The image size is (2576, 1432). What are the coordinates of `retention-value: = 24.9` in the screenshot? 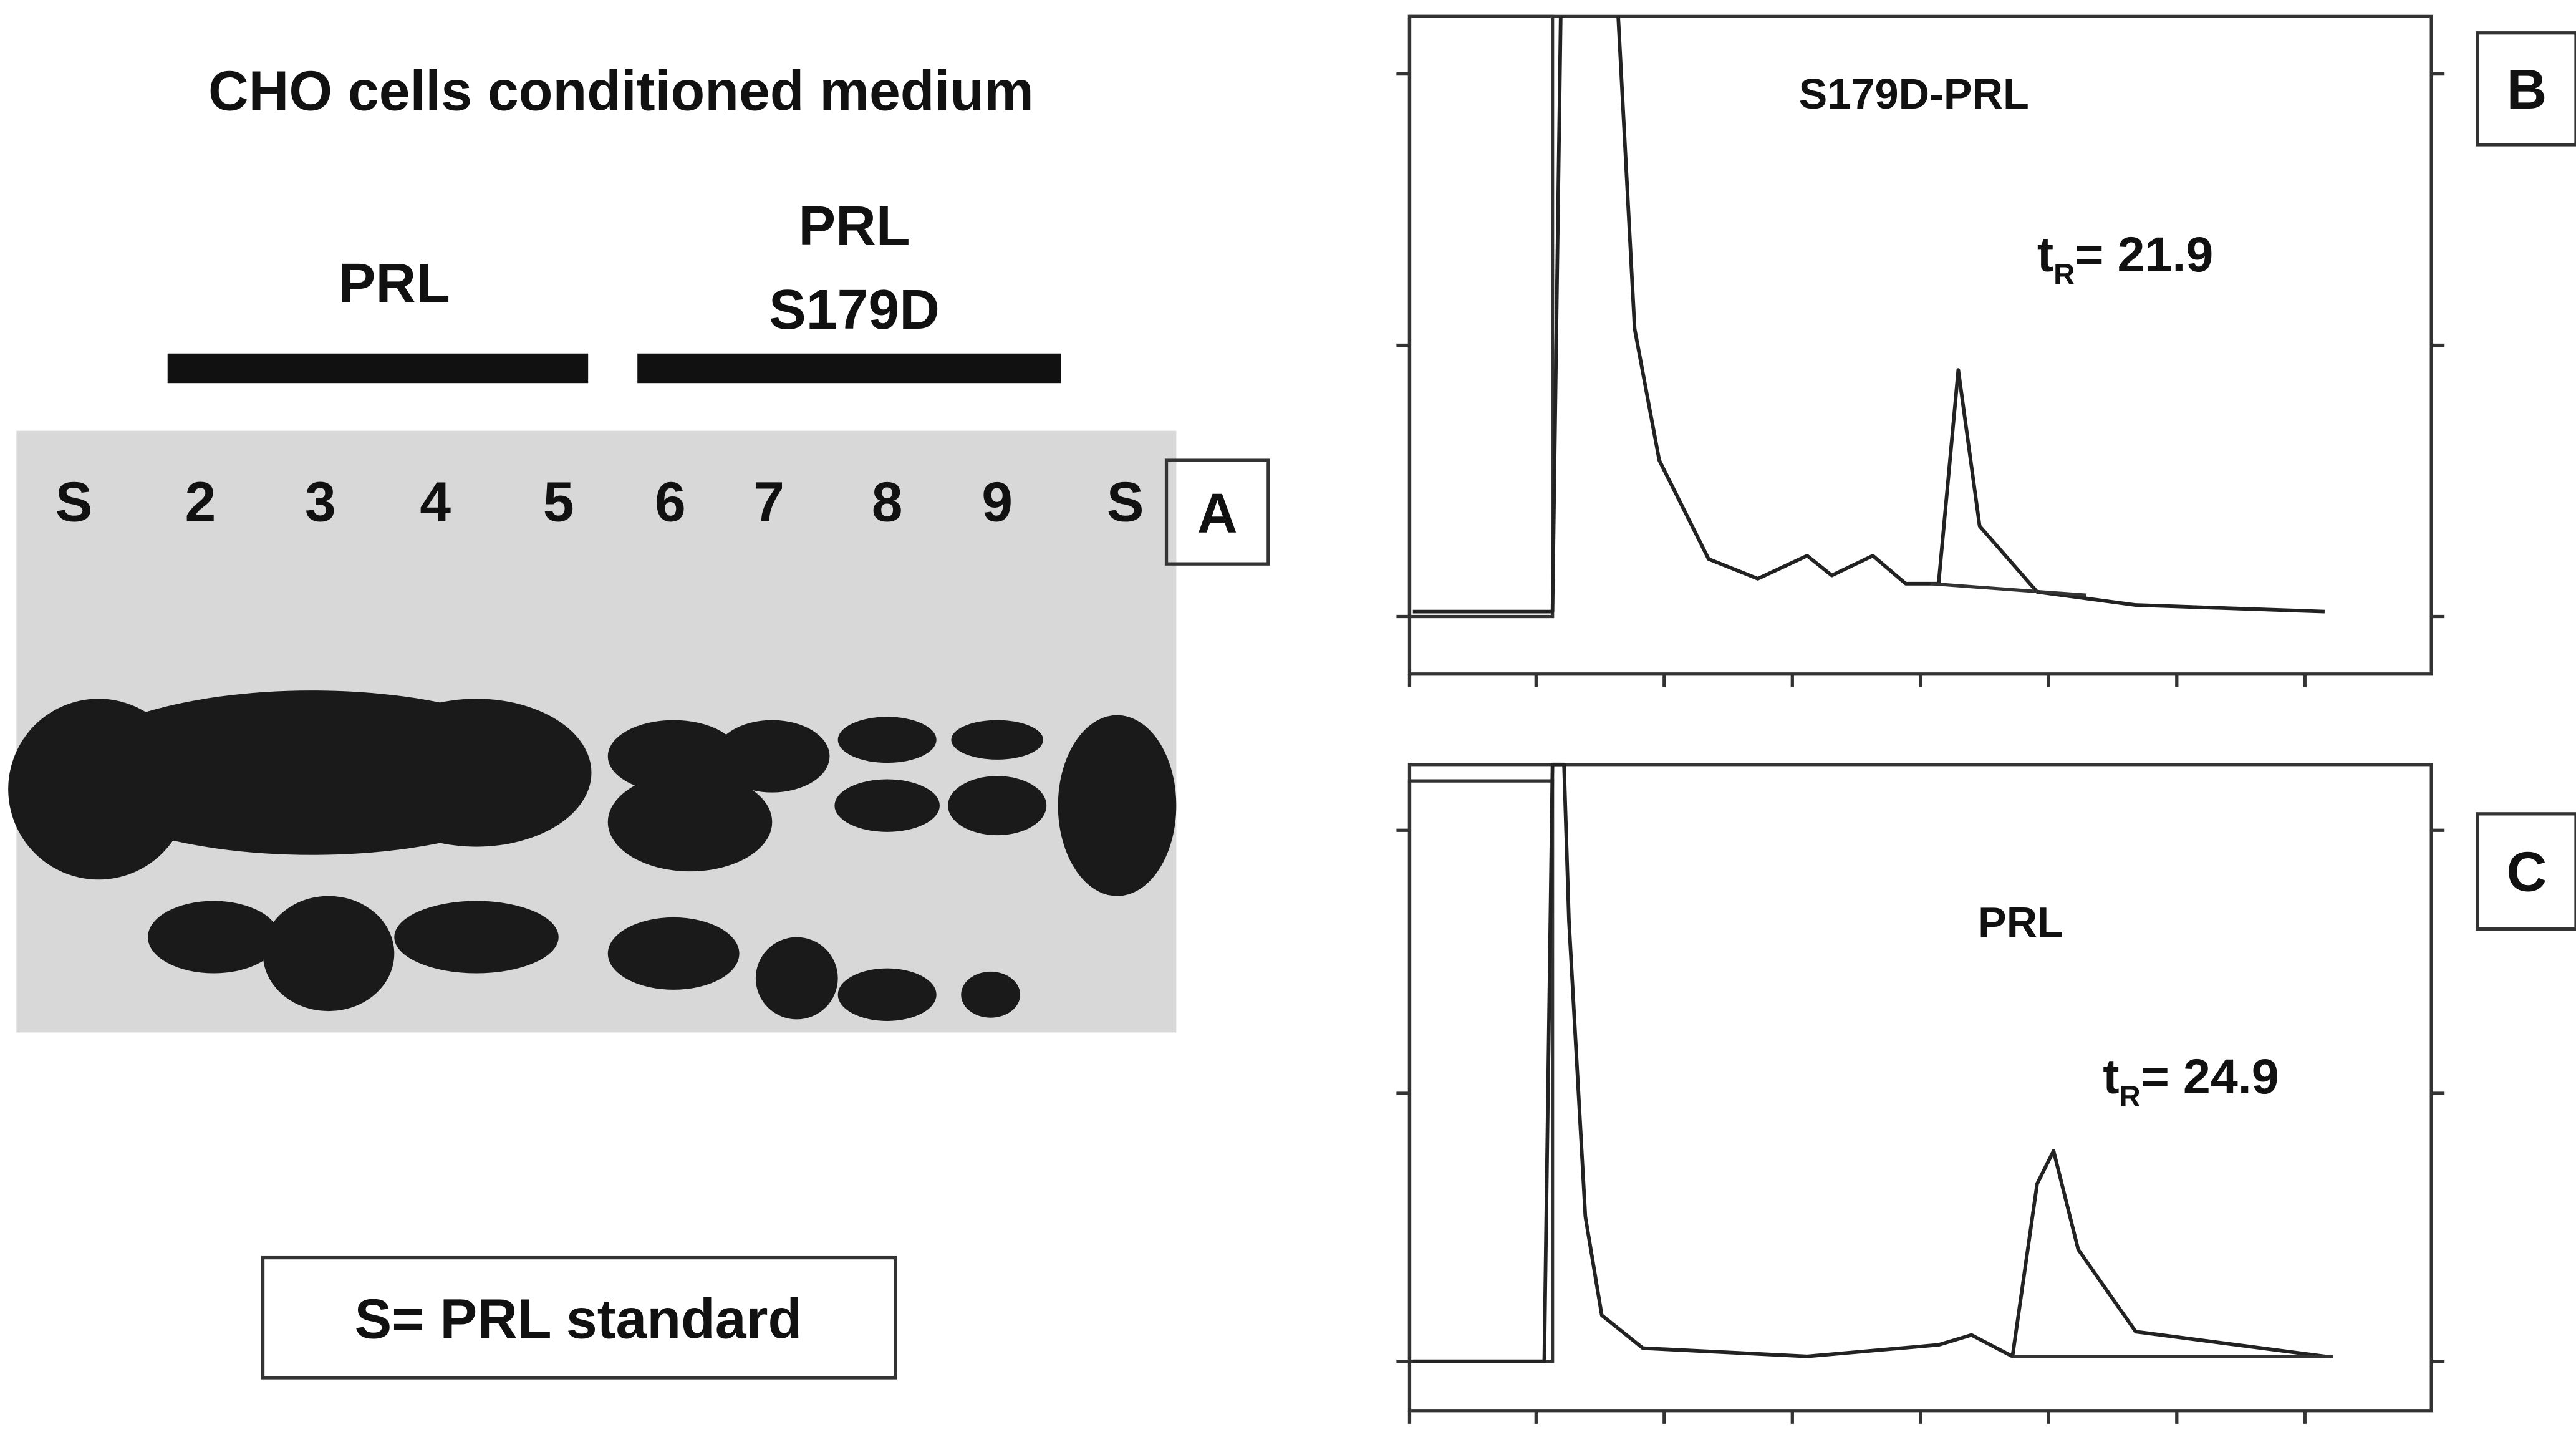 It's located at (2210, 1076).